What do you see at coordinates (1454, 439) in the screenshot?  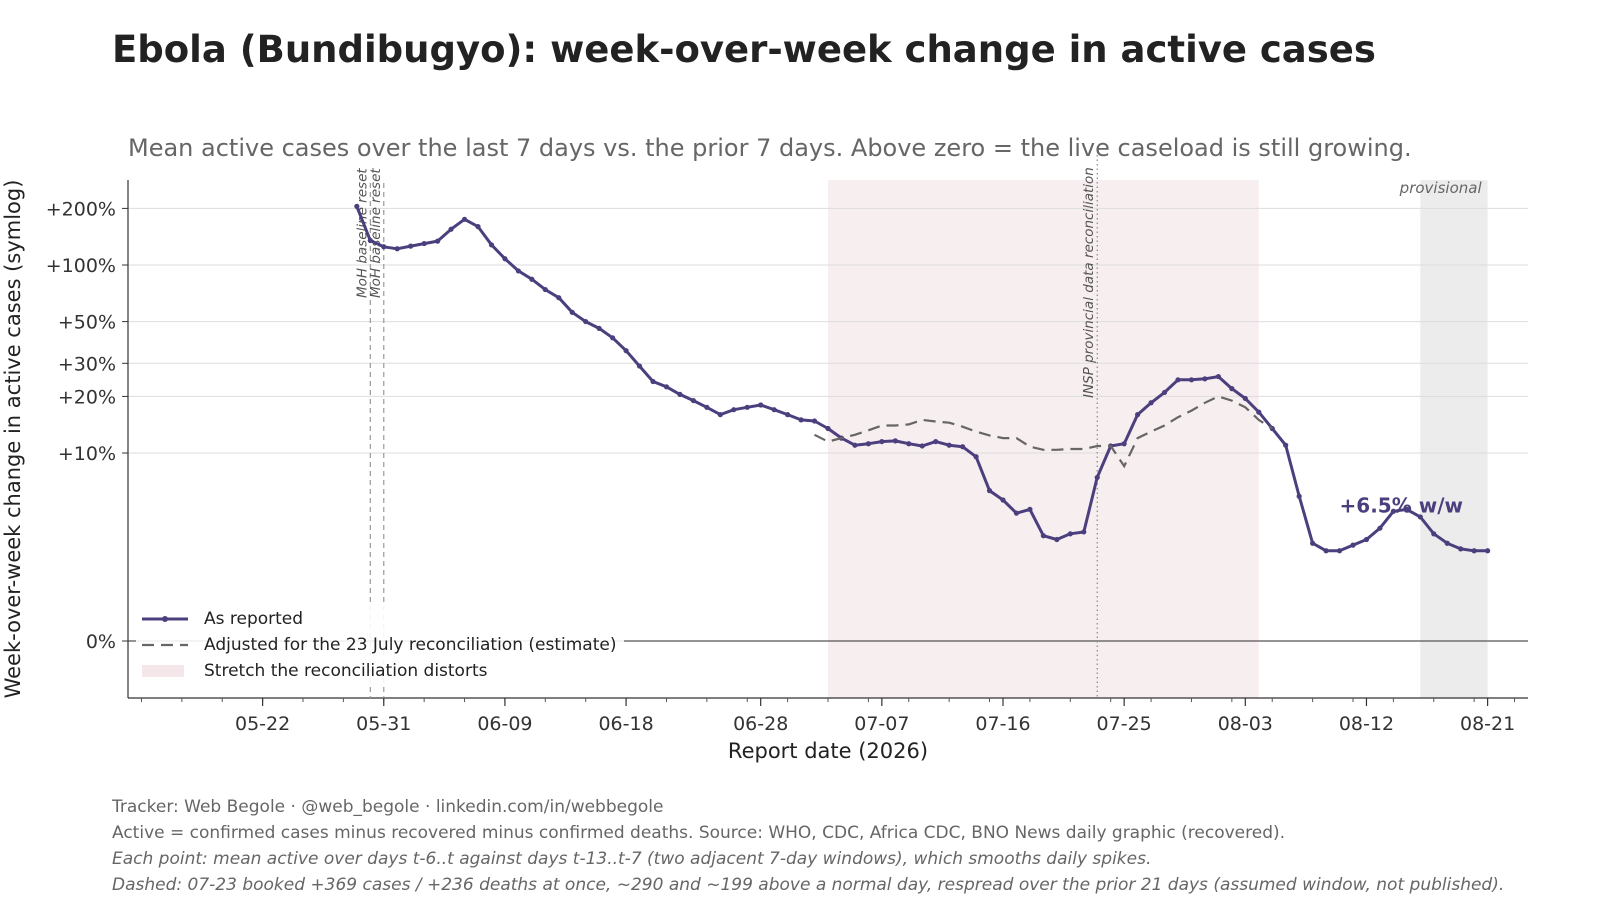 I see `provisional-region` at bounding box center [1454, 439].